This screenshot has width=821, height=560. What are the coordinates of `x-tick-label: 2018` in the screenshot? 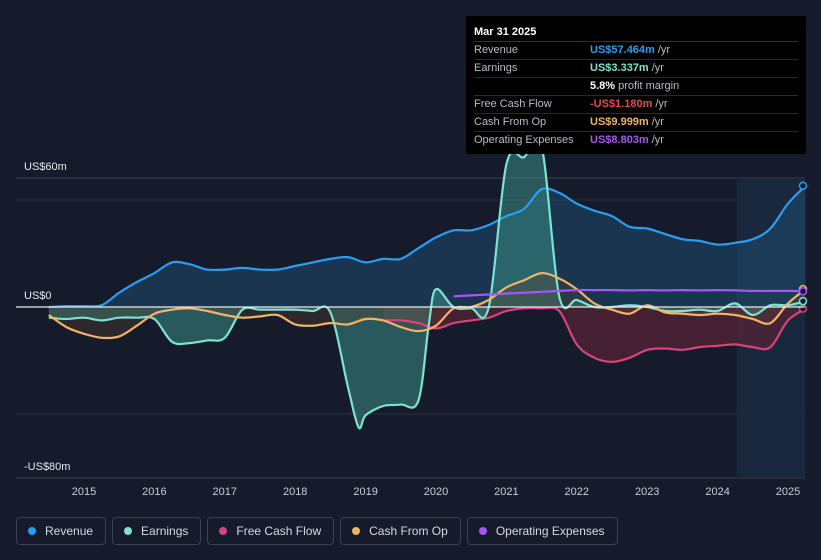 It's located at (295, 492).